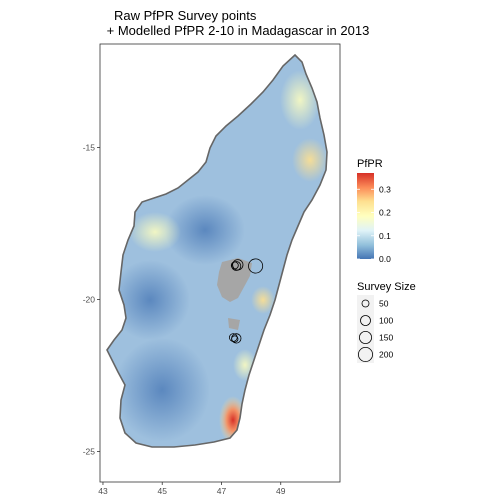  Describe the element at coordinates (309, 160) in the screenshot. I see `pfpr-warm-northeast` at that location.